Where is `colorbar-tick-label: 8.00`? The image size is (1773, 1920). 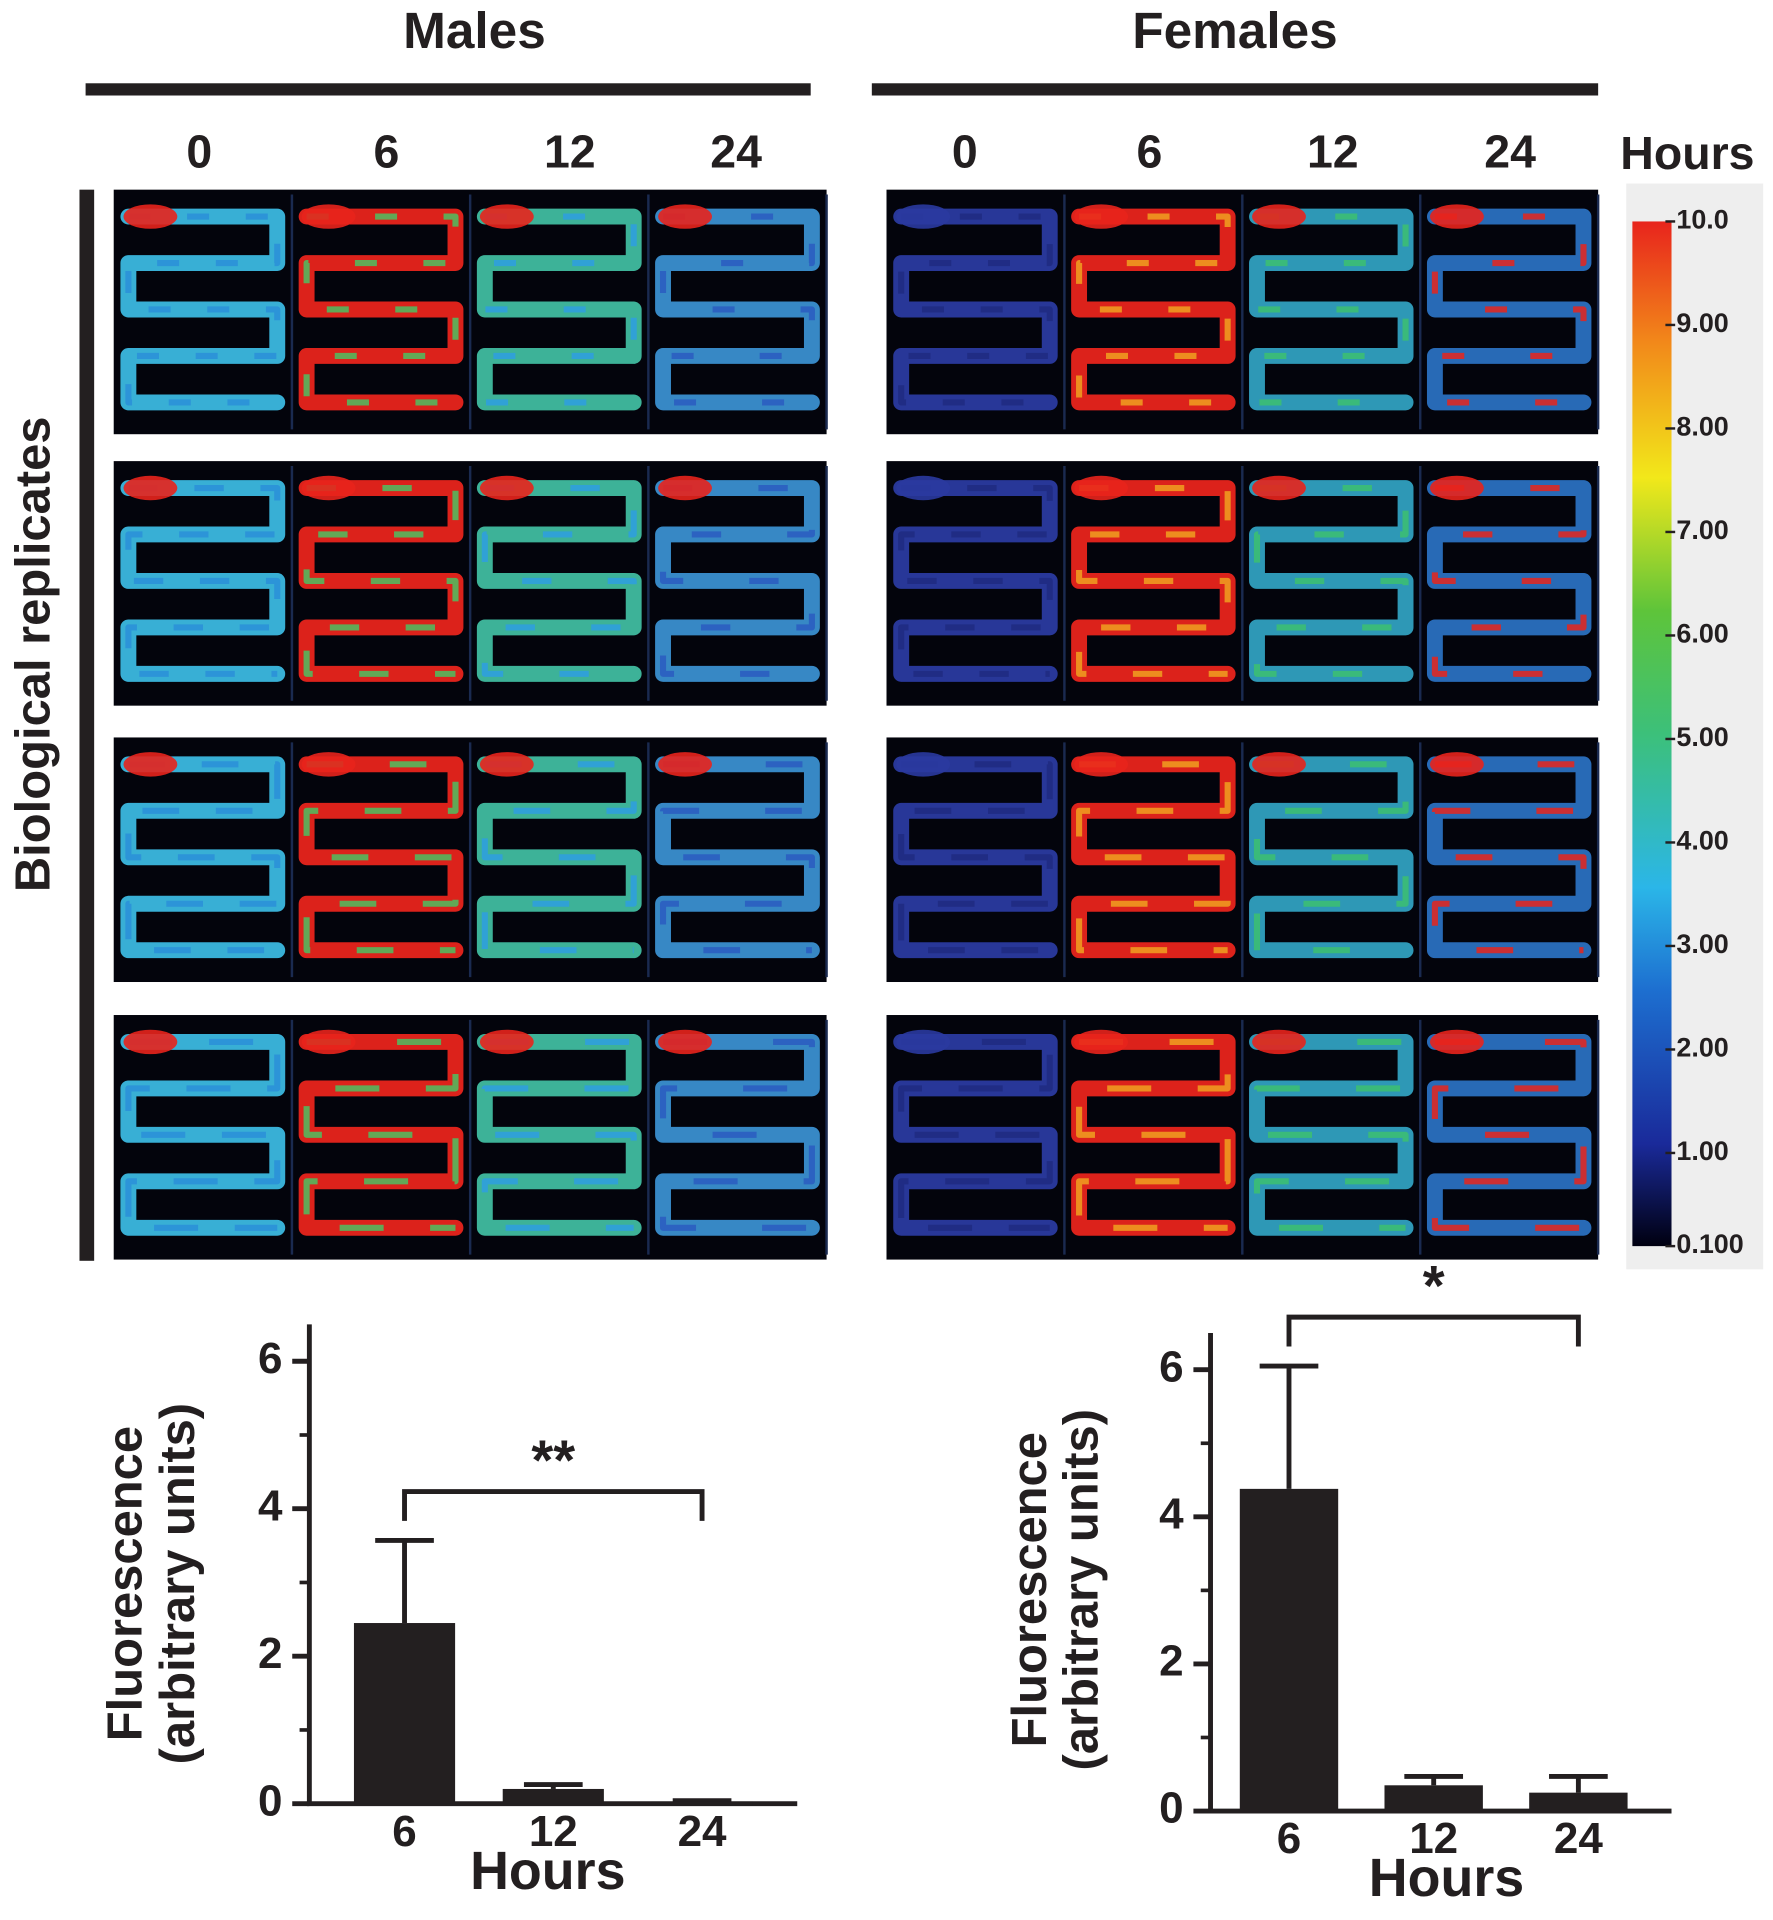
colorbar-tick-label: 8.00 is located at coordinates (1702, 427).